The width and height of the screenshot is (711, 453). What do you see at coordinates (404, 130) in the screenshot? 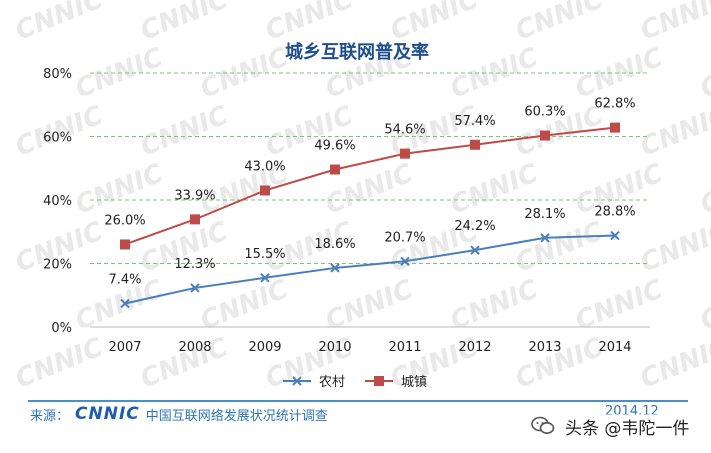
I see `data-label: 54.6%` at bounding box center [404, 130].